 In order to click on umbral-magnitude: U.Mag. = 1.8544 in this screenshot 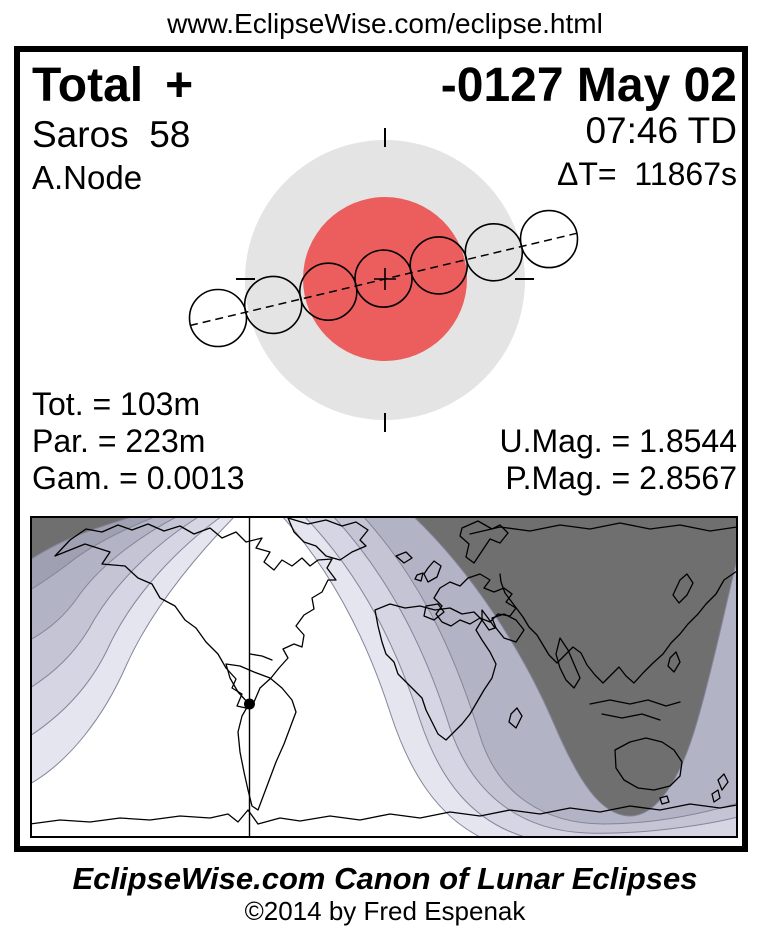, I will do `click(618, 441)`.